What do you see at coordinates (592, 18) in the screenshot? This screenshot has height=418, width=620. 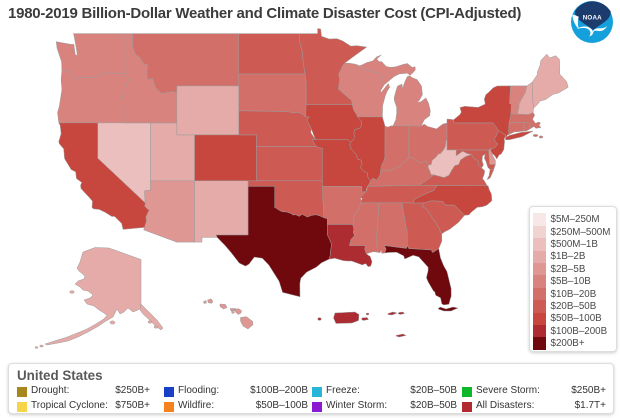 I see `svg-text: NOAA` at bounding box center [592, 18].